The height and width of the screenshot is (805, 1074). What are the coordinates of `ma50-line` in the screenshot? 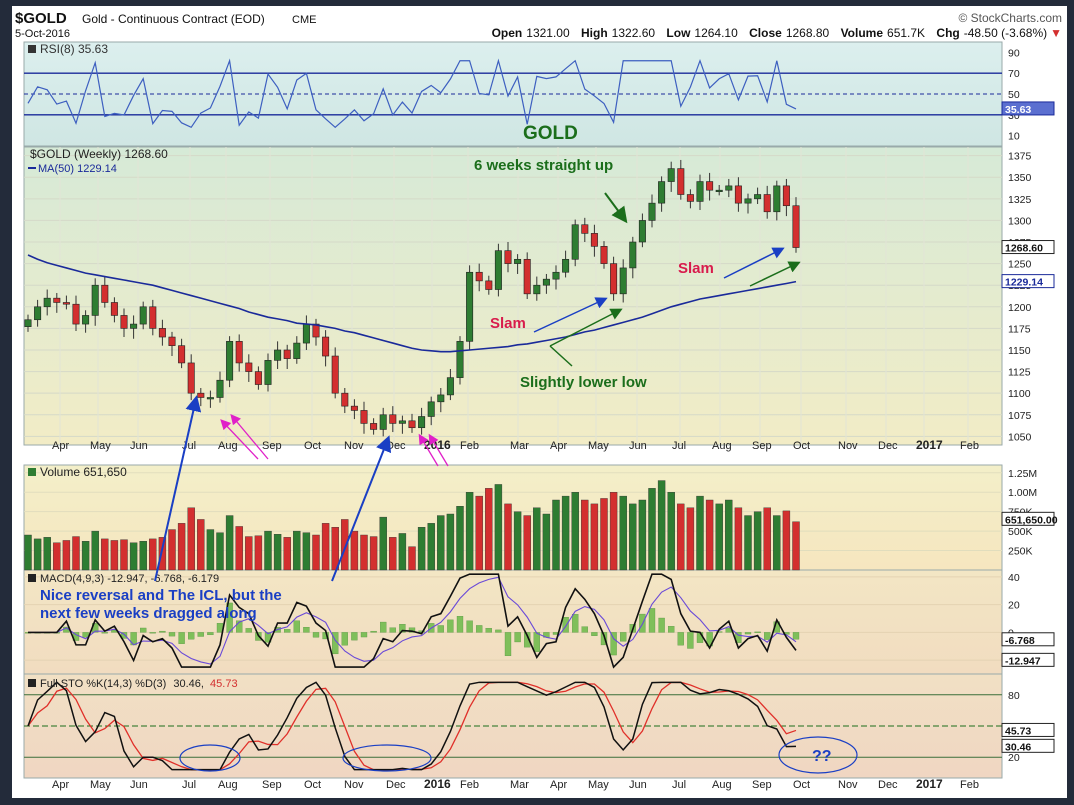 It's located at (412, 303).